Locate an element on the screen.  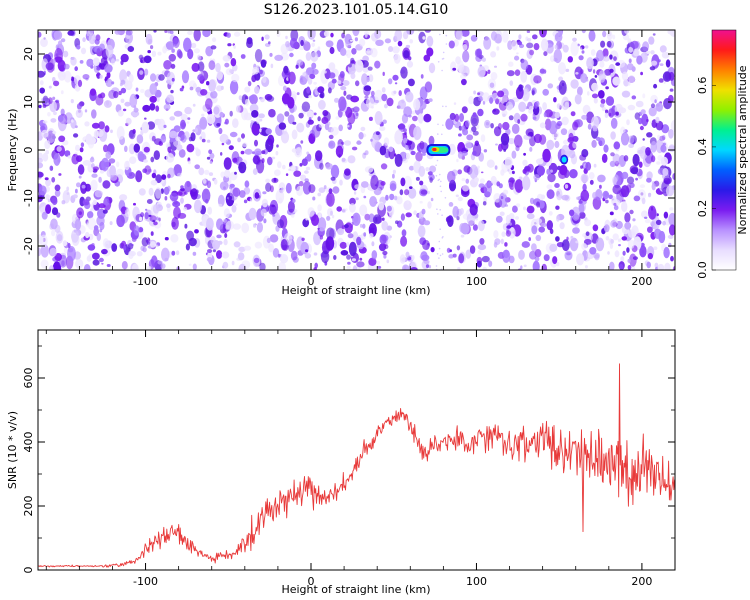
snr-x-tick-label: 0 is located at coordinates (311, 581).